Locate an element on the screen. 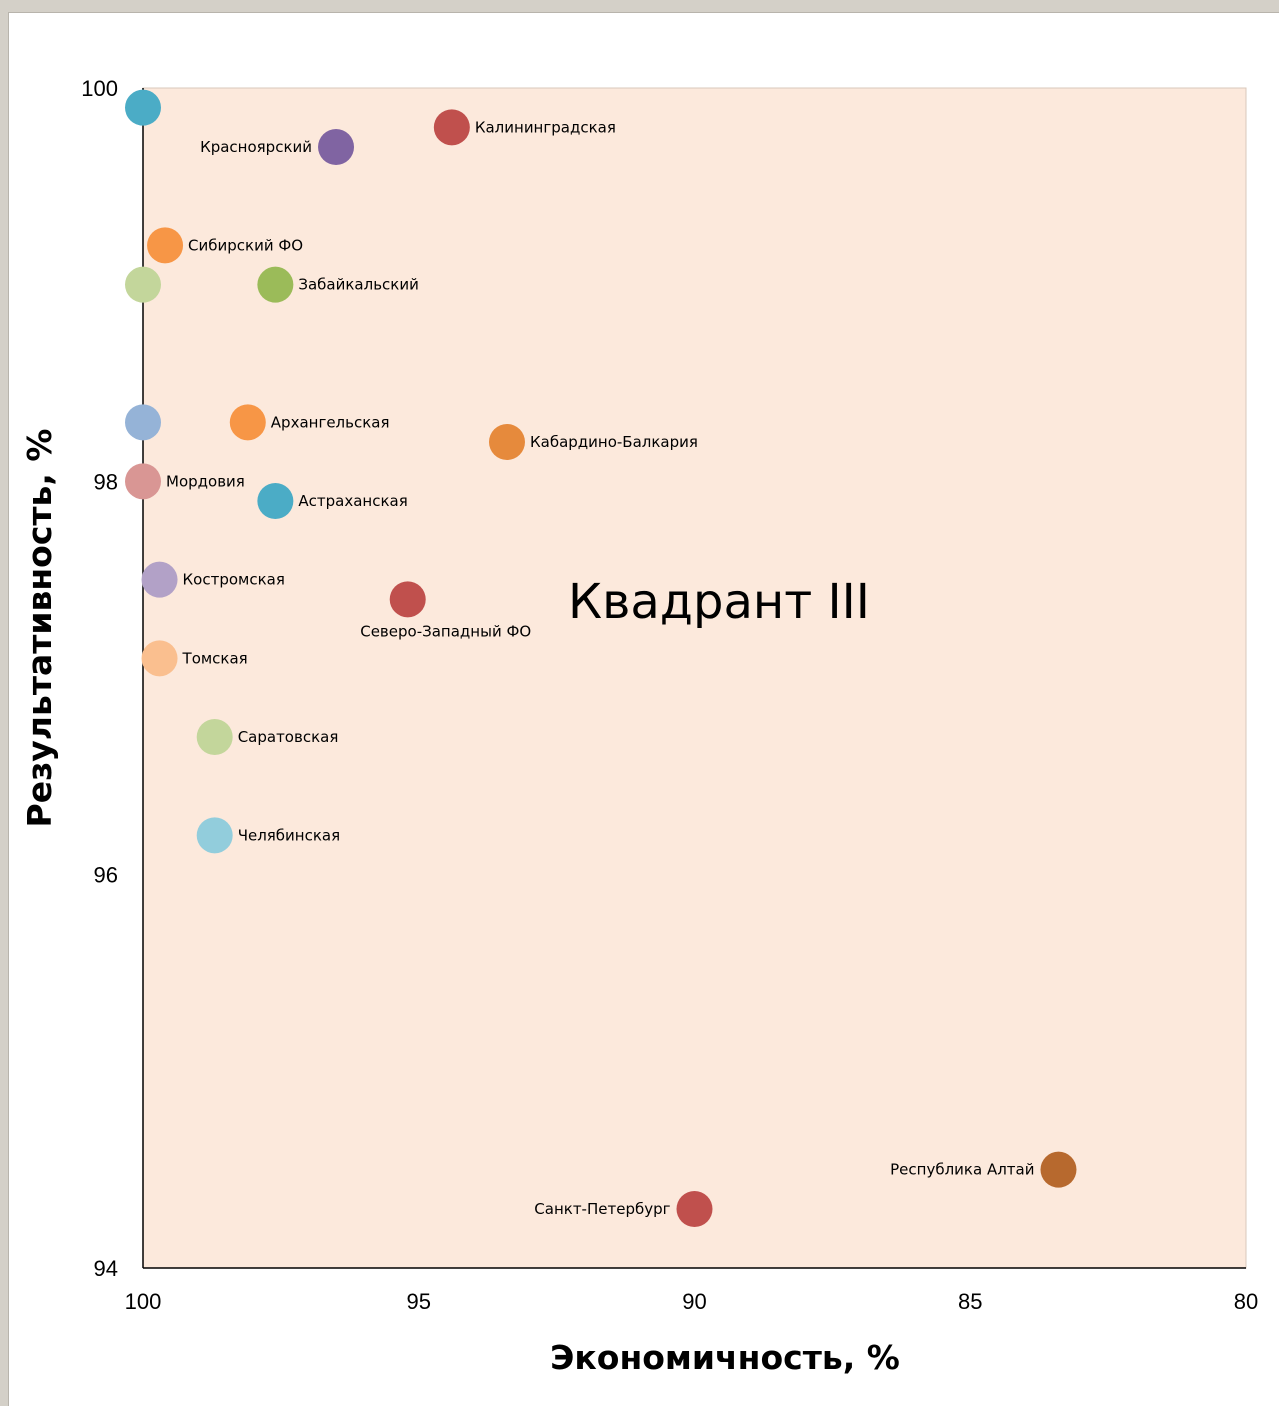 This screenshot has width=1279, height=1406. x-tick-label: 95 is located at coordinates (419, 1301).